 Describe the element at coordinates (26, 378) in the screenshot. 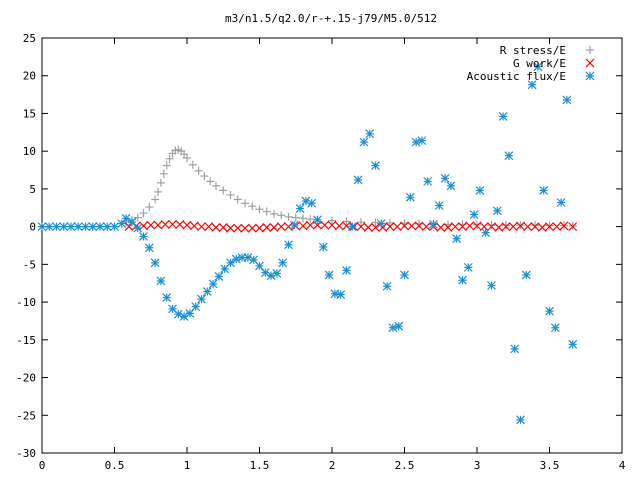

I see `y-tick-label: -20` at that location.